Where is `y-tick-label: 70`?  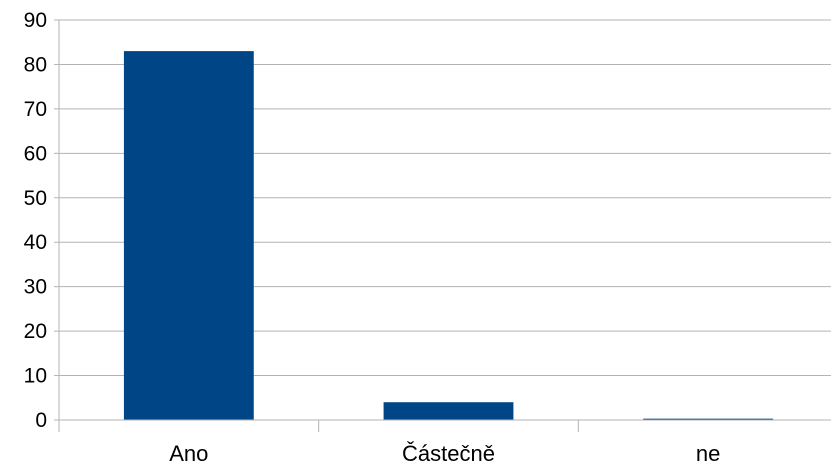 y-tick-label: 70 is located at coordinates (35, 109).